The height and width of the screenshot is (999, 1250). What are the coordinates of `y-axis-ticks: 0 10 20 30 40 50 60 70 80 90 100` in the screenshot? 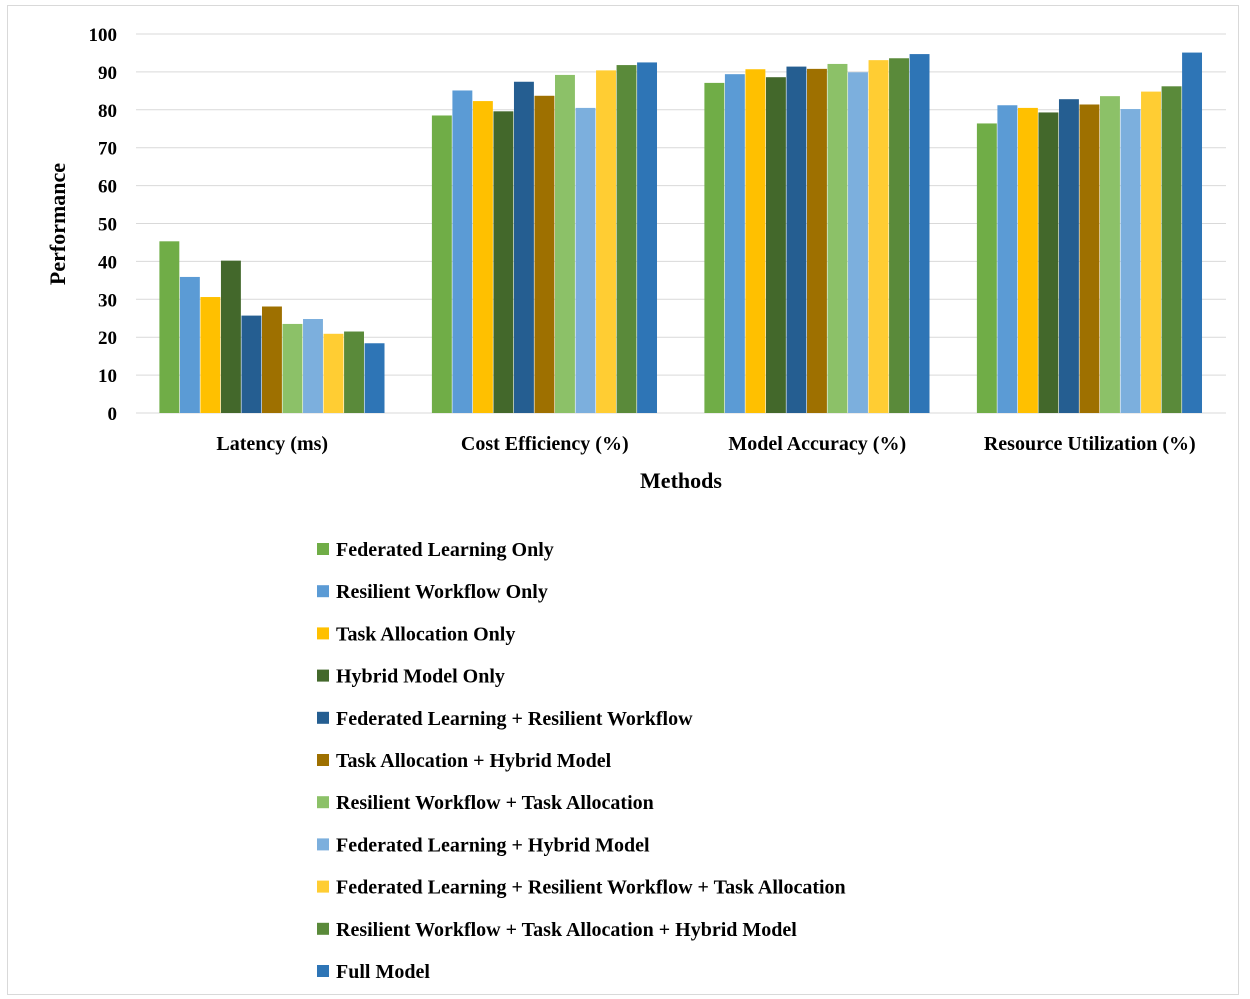 It's located at (103, 225).